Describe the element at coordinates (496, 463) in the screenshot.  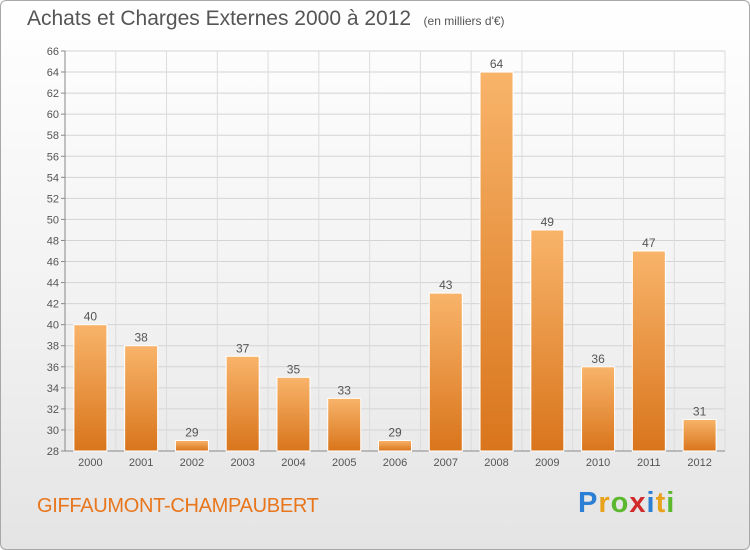
I see `x-tick-label: 2008` at that location.